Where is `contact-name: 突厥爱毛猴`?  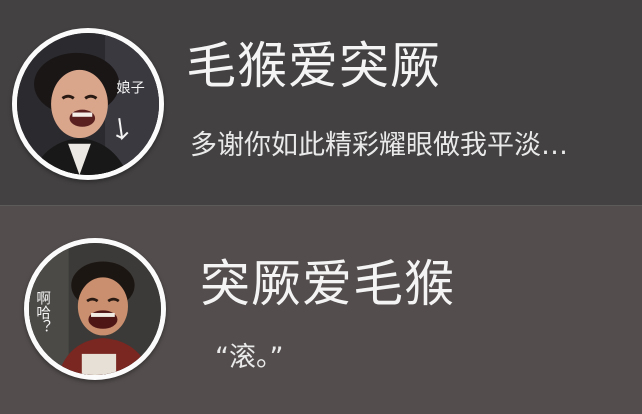
contact-name: 突厥爱毛猴 is located at coordinates (327, 284).